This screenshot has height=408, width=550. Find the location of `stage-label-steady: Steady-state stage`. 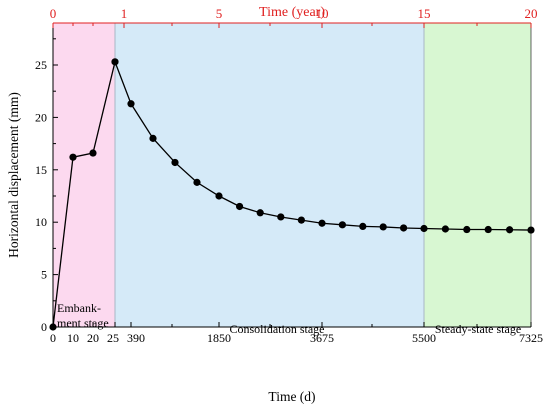

stage-label-steady: Steady-state stage is located at coordinates (478, 329).